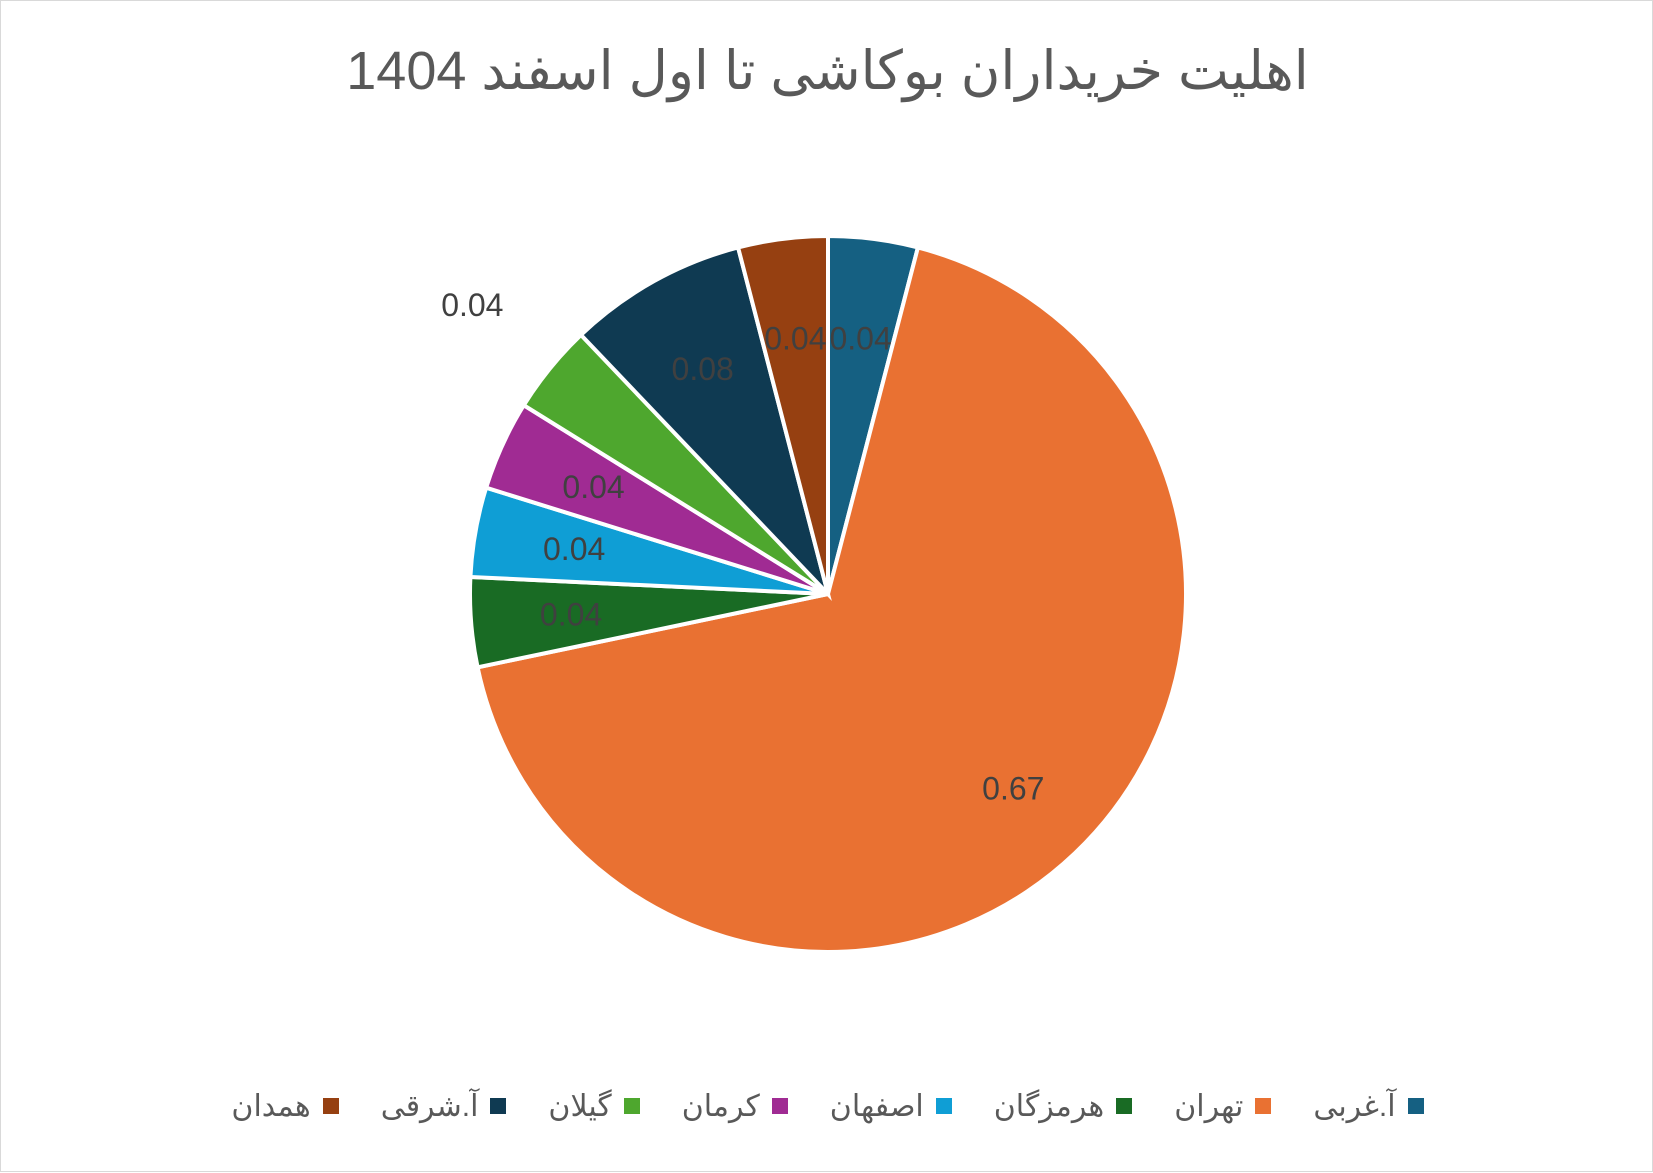 This screenshot has height=1173, width=1653. Describe the element at coordinates (720, 1106) in the screenshot. I see `legend-label-4: کرمان` at that location.